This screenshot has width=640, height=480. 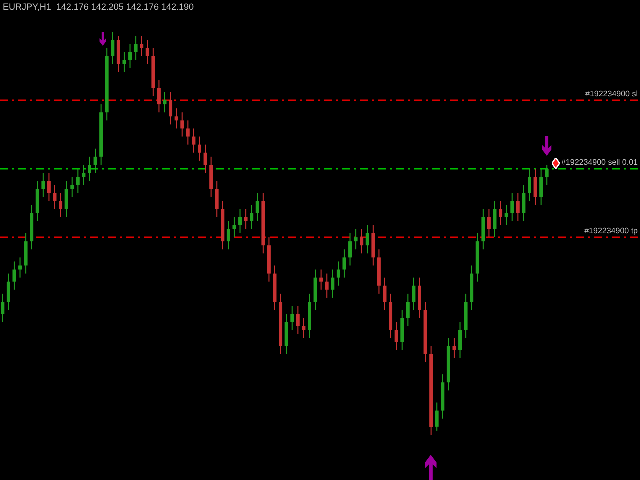 What do you see at coordinates (98, 7) in the screenshot?
I see `chart-title: EURJPY,H1 142.176 142.205 142.176 142.190` at bounding box center [98, 7].